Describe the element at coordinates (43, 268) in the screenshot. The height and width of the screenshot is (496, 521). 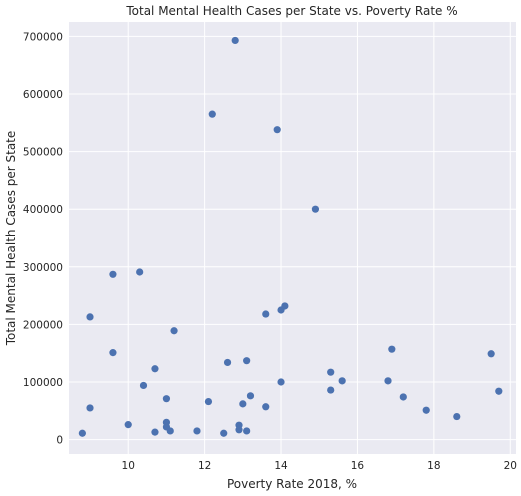
I see `y-tick-label: 300000` at that location.